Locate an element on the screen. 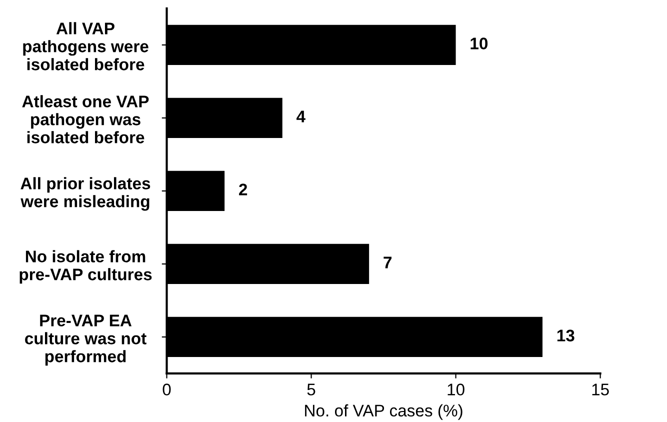 The height and width of the screenshot is (422, 667). y-tick-label: Atleast one VAP pathogen was isolated before is located at coordinates (85, 119).